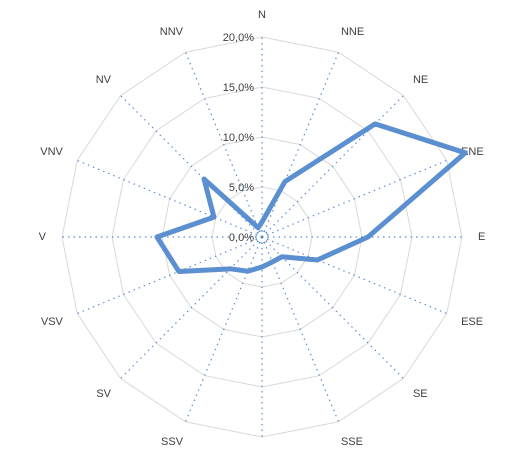 The image size is (506, 455). I want to click on tick-label: 10,0%, so click(238, 138).